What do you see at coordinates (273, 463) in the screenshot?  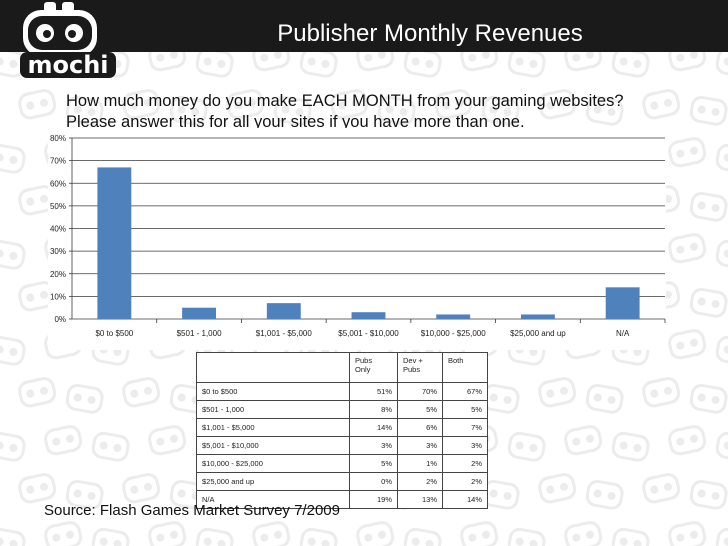 I see `table-row-label: $10,000 - $25,000` at bounding box center [273, 463].